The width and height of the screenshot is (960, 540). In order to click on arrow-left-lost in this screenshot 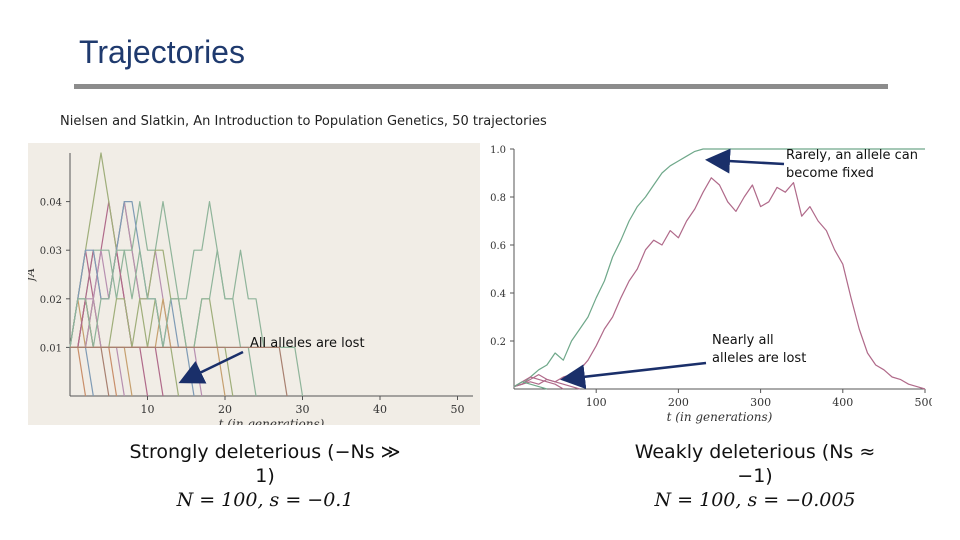, I will do `click(211, 367)`.